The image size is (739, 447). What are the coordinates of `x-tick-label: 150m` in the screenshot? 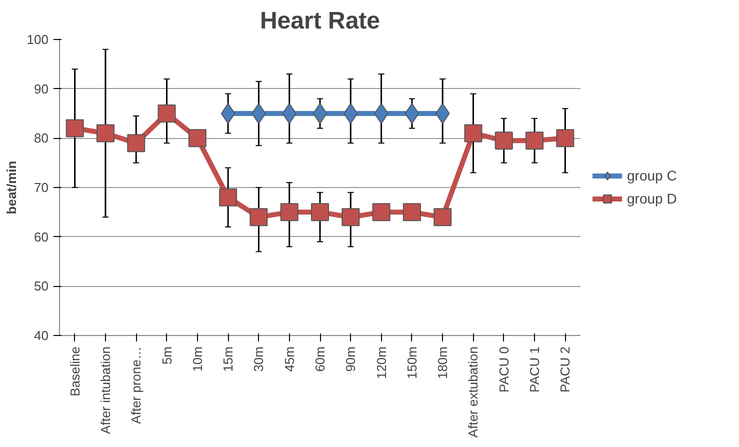 It's located at (412, 363).